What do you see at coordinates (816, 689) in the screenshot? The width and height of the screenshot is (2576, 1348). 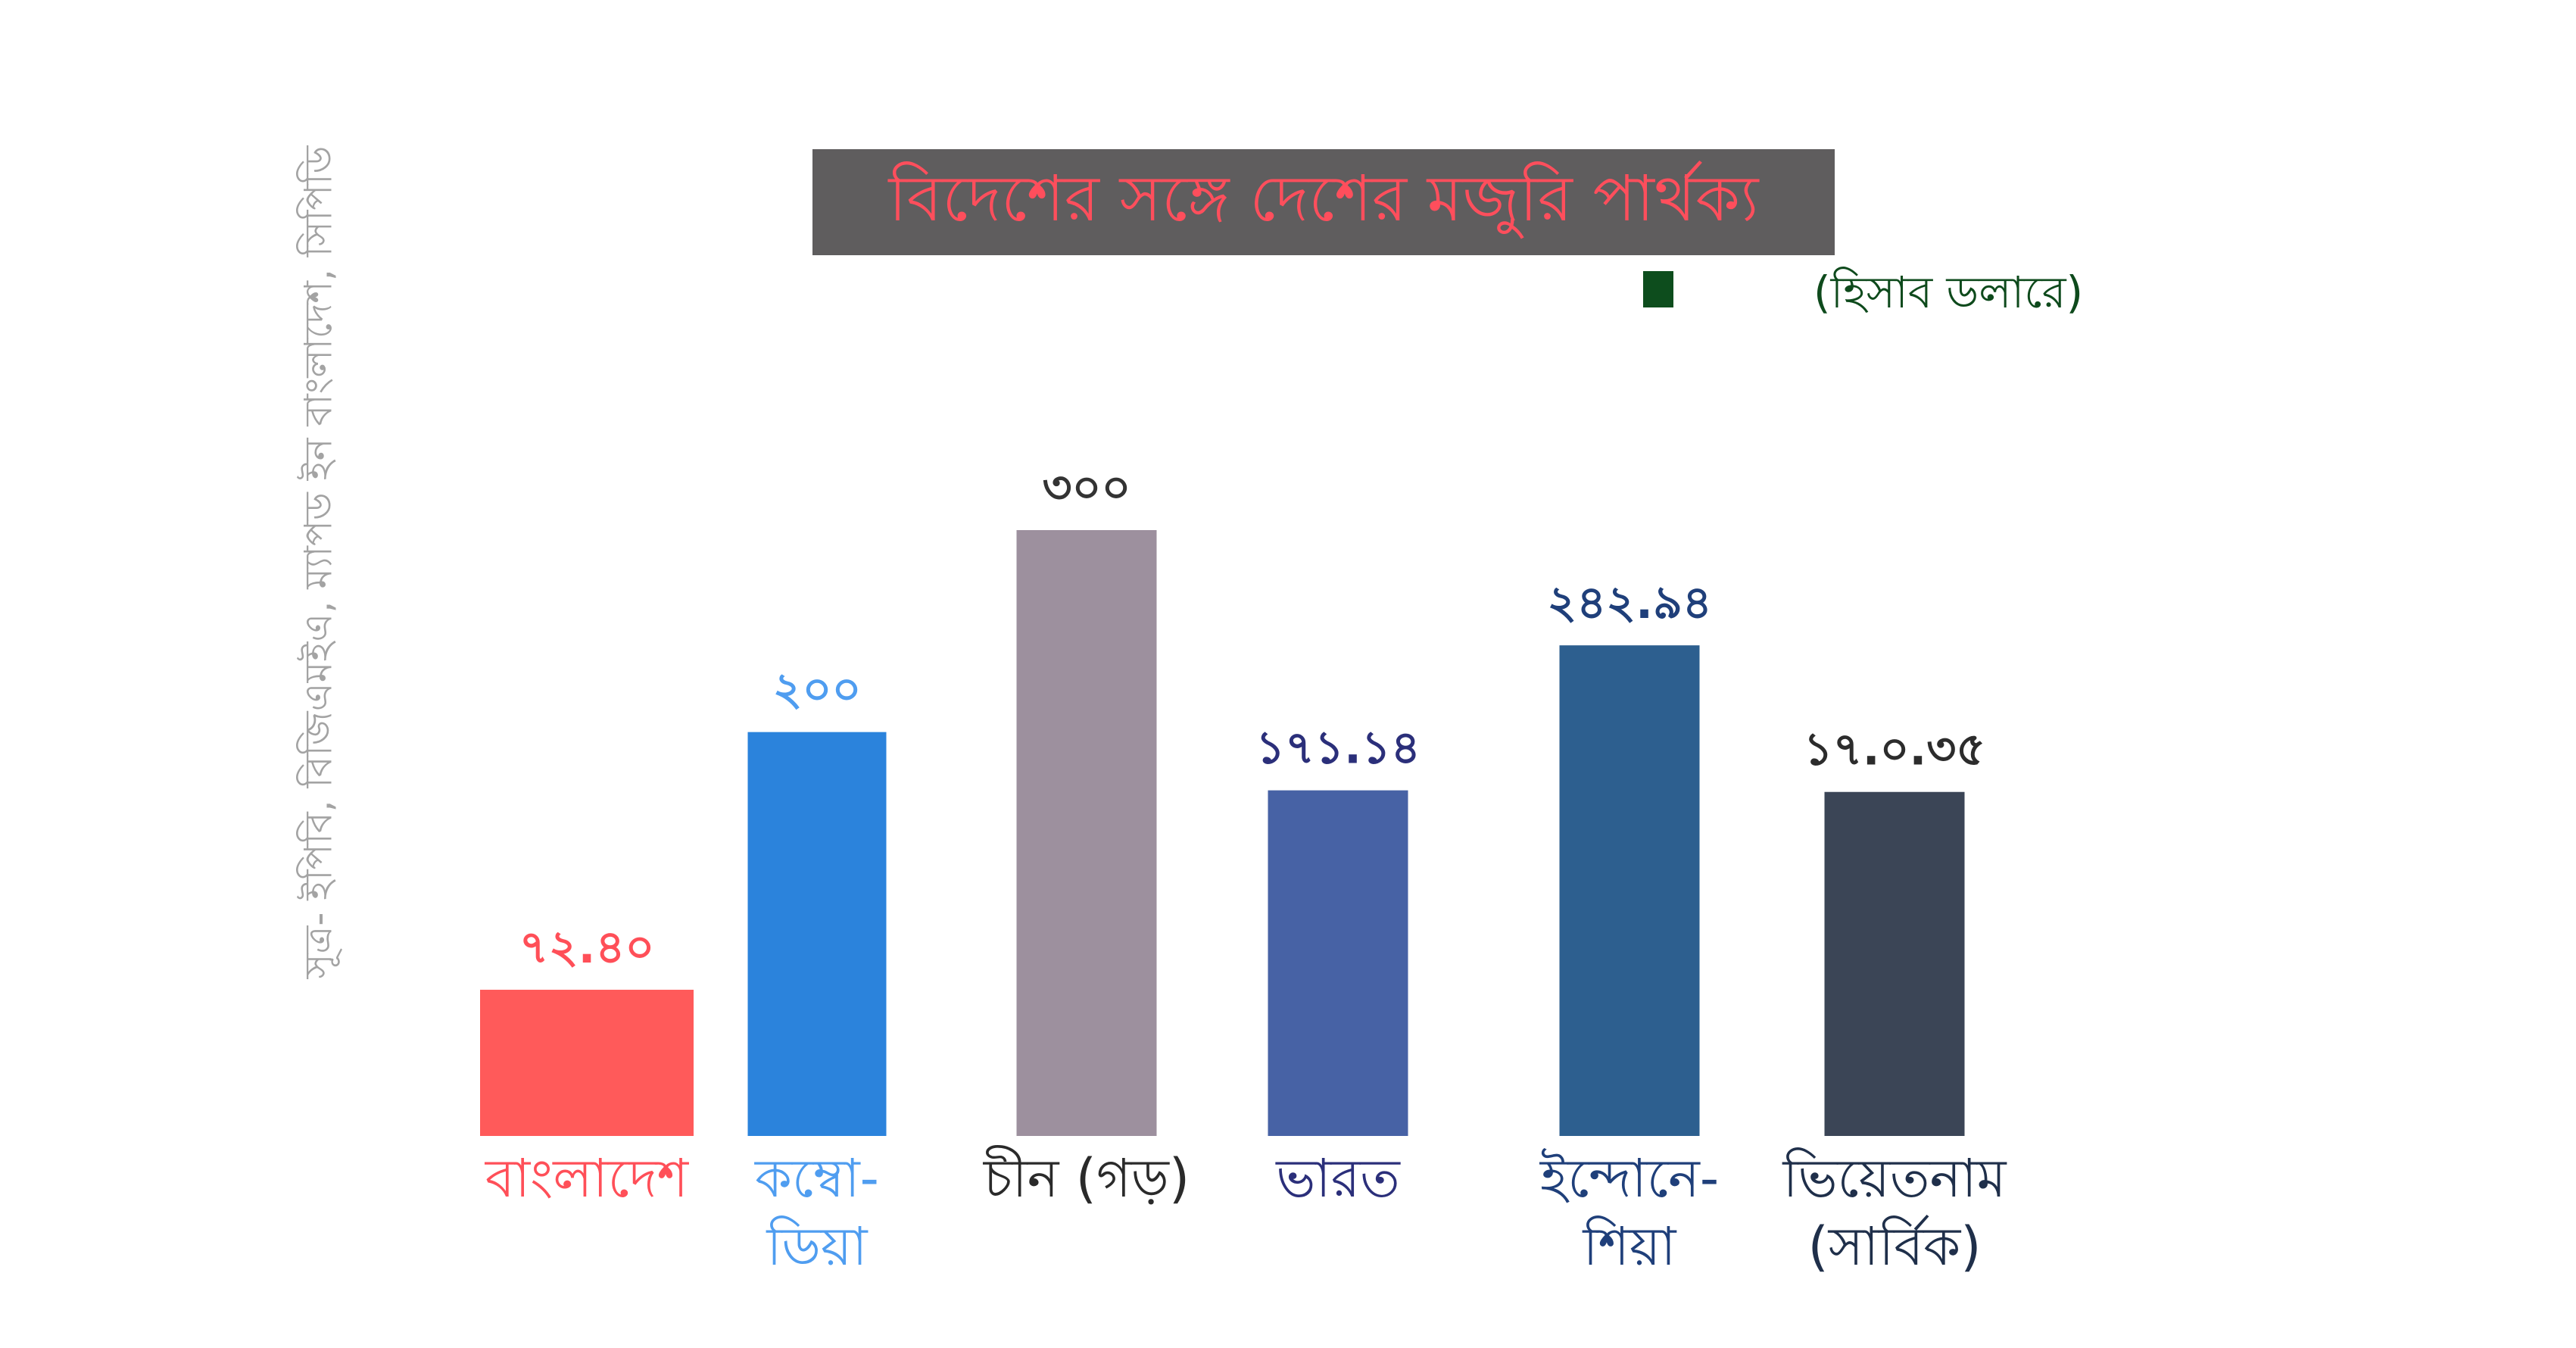 I see `value-label-1: ২০০` at bounding box center [816, 689].